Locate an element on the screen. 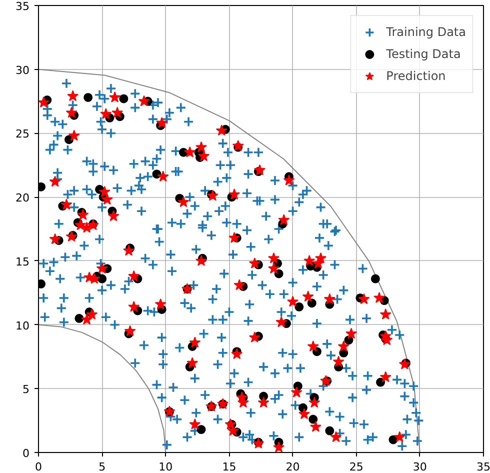 This screenshot has width=490, height=473. legend-label: Prediction is located at coordinates (416, 76).